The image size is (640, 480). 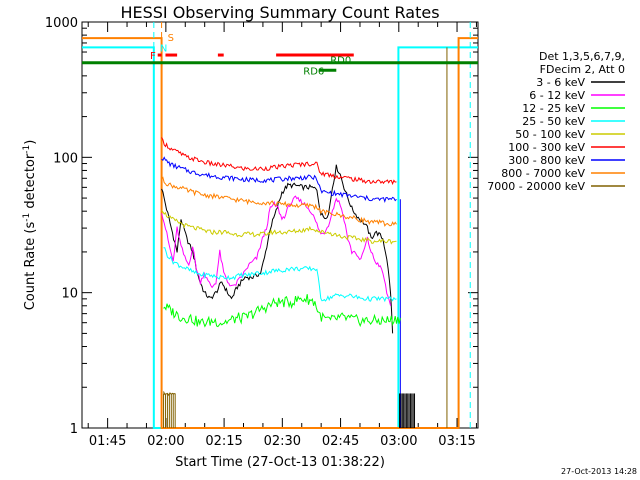 I want to click on legend-label: 100 - 300 keV, so click(x=546, y=147).